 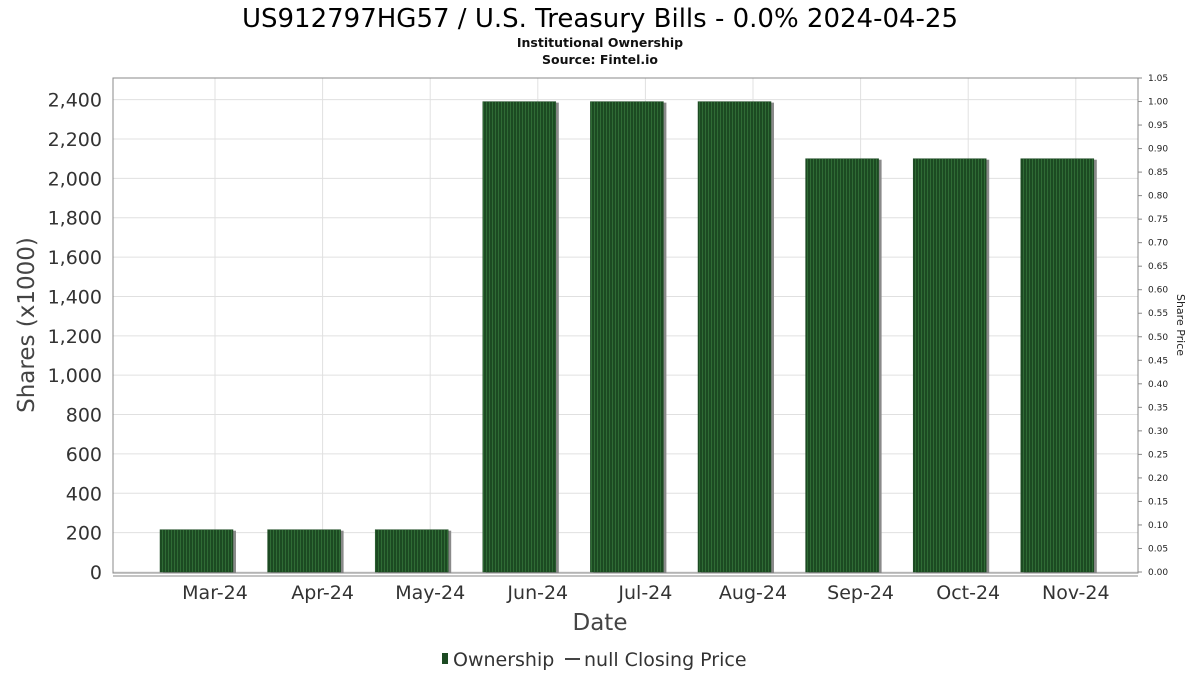 I want to click on y-tick-label: 400, so click(x=84, y=494).